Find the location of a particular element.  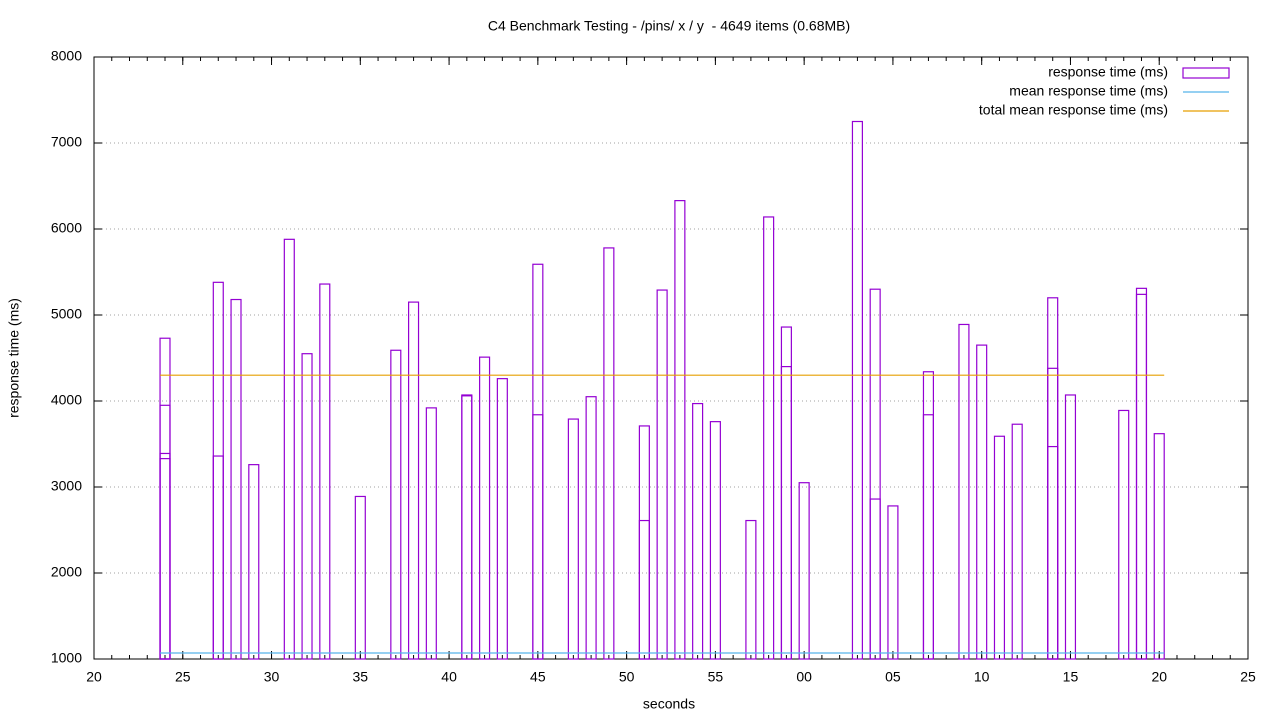

y-tick-label: 4000 is located at coordinates (66, 400).